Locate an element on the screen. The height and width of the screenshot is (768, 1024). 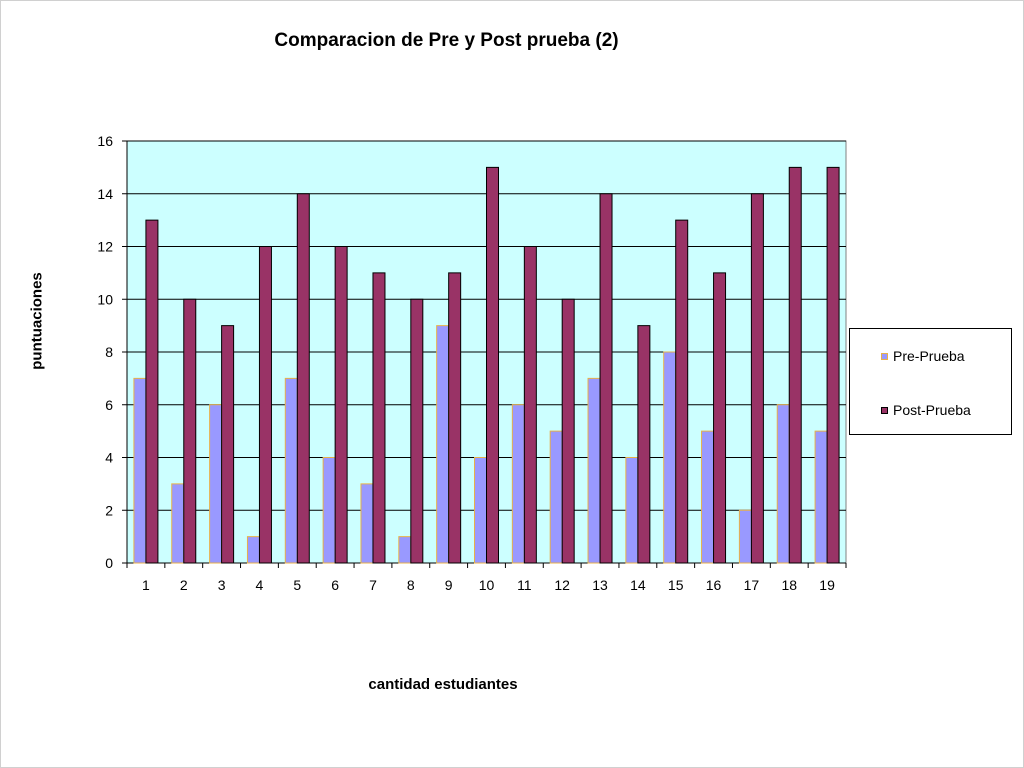
x-tick-label: 7 is located at coordinates (373, 585).